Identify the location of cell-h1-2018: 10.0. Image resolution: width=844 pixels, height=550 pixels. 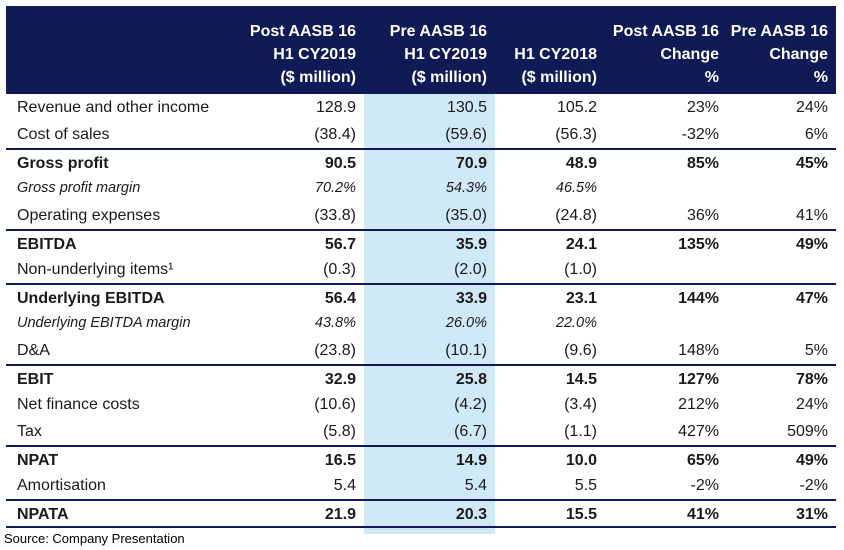
(581, 460).